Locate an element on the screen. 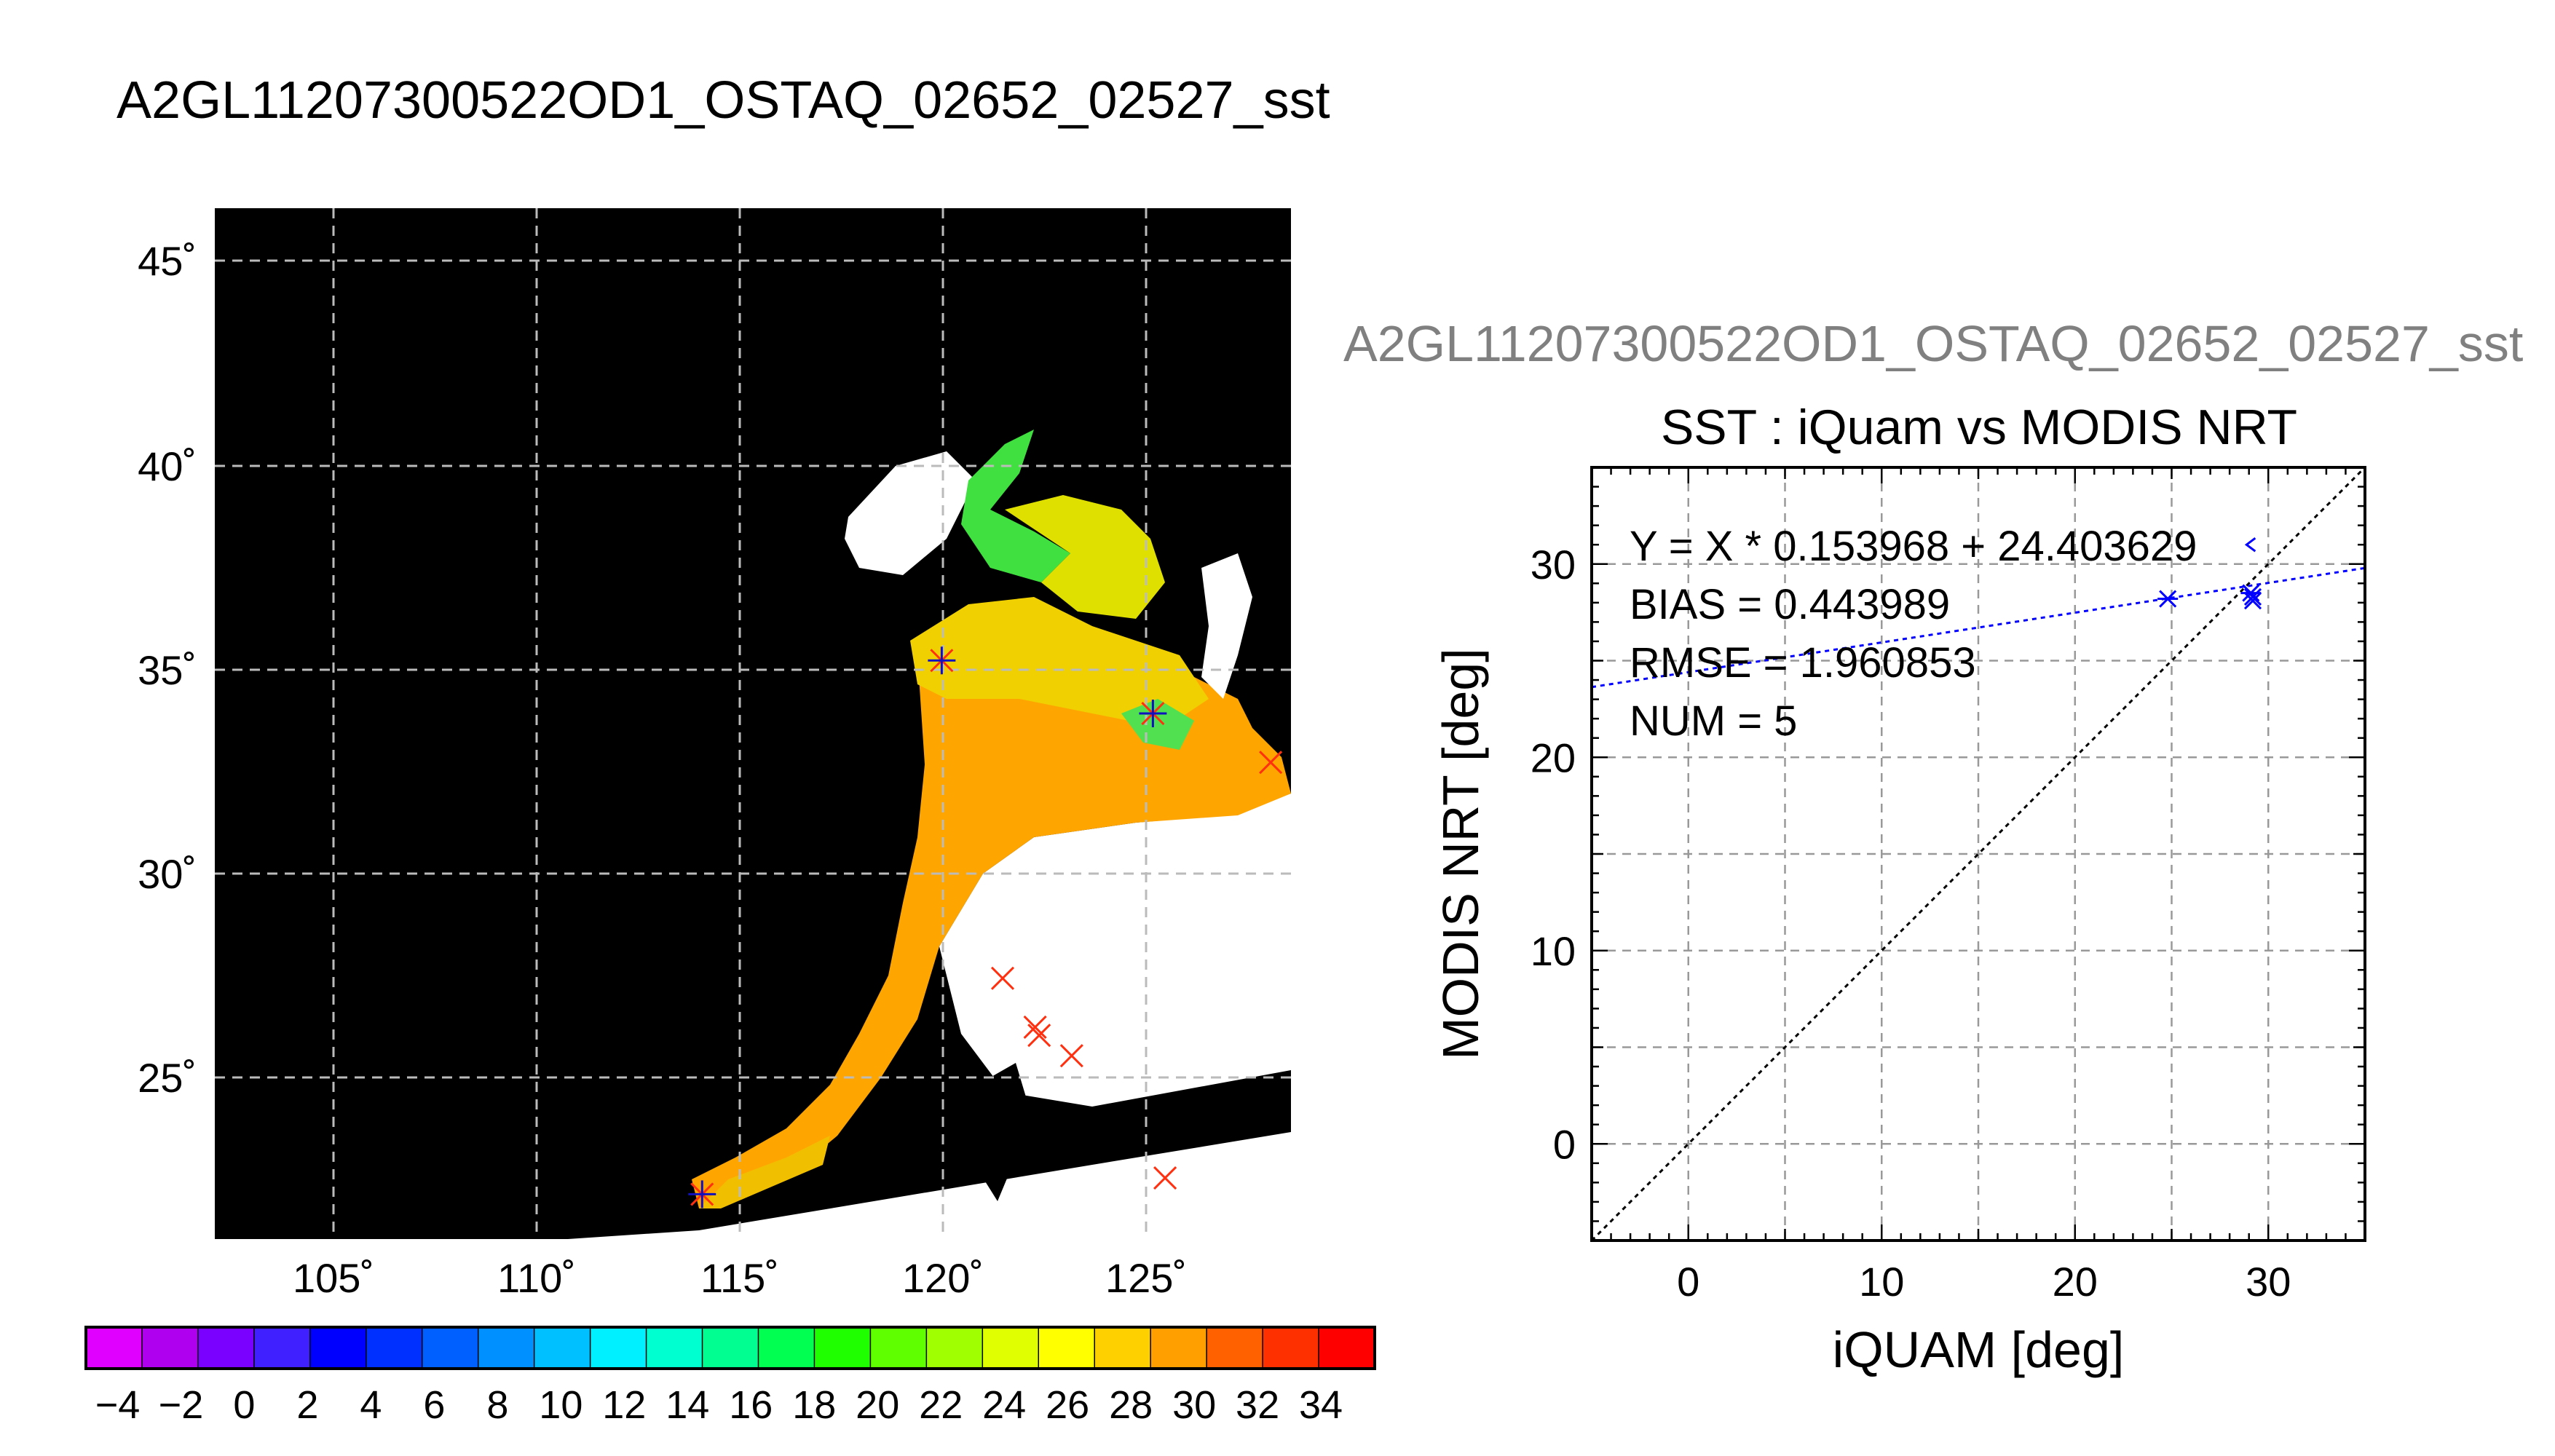 This screenshot has width=2555, height=1456. colorbar-label: 8 is located at coordinates (497, 1405).